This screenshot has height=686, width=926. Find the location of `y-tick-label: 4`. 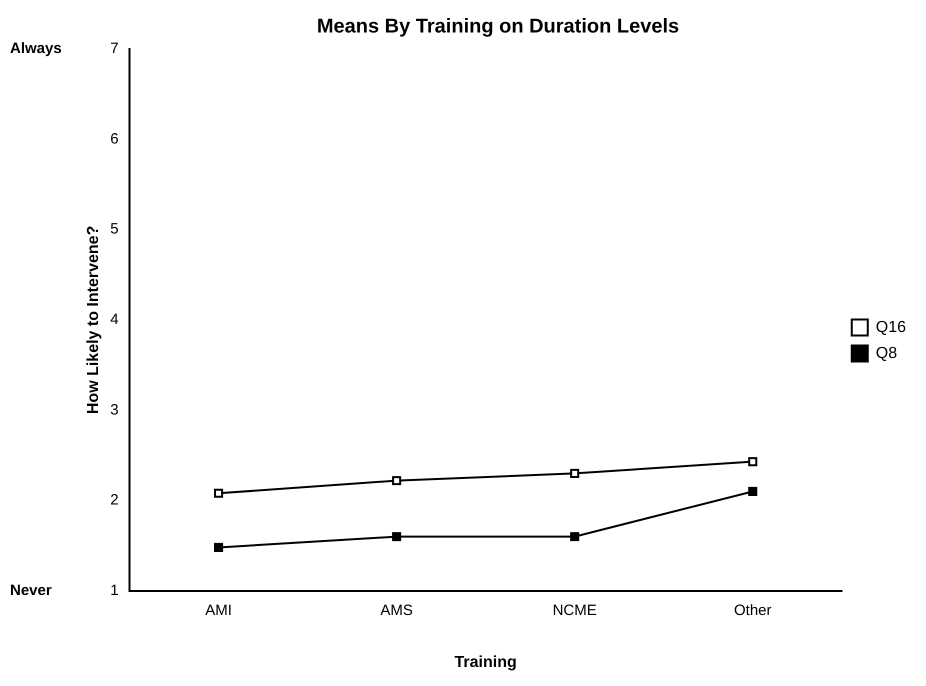

y-tick-label: 4 is located at coordinates (114, 319).